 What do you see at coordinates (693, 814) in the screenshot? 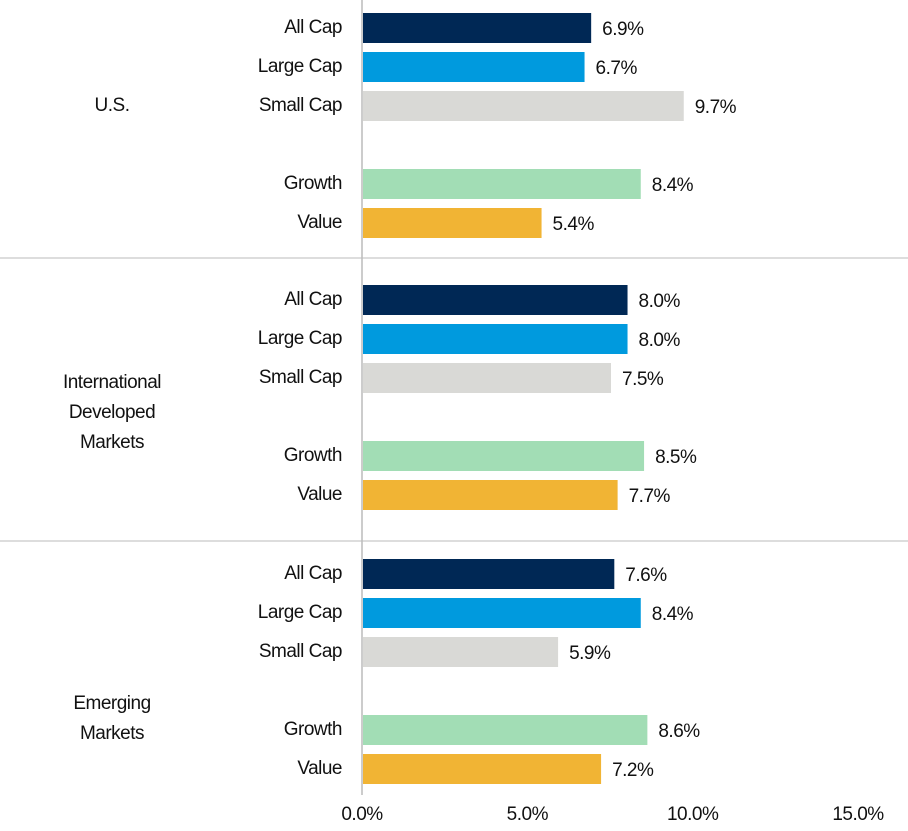
I see `x-tick-label: 10.0%` at bounding box center [693, 814].